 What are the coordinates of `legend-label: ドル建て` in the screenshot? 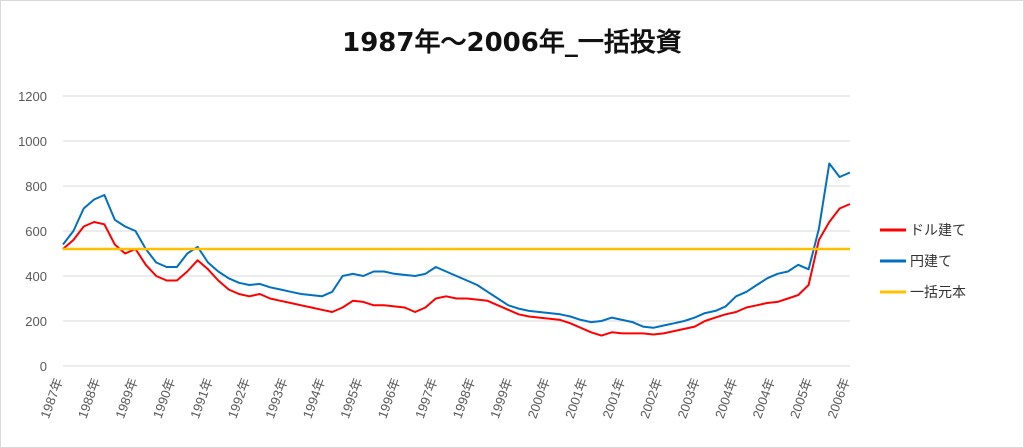 It's located at (938, 231).